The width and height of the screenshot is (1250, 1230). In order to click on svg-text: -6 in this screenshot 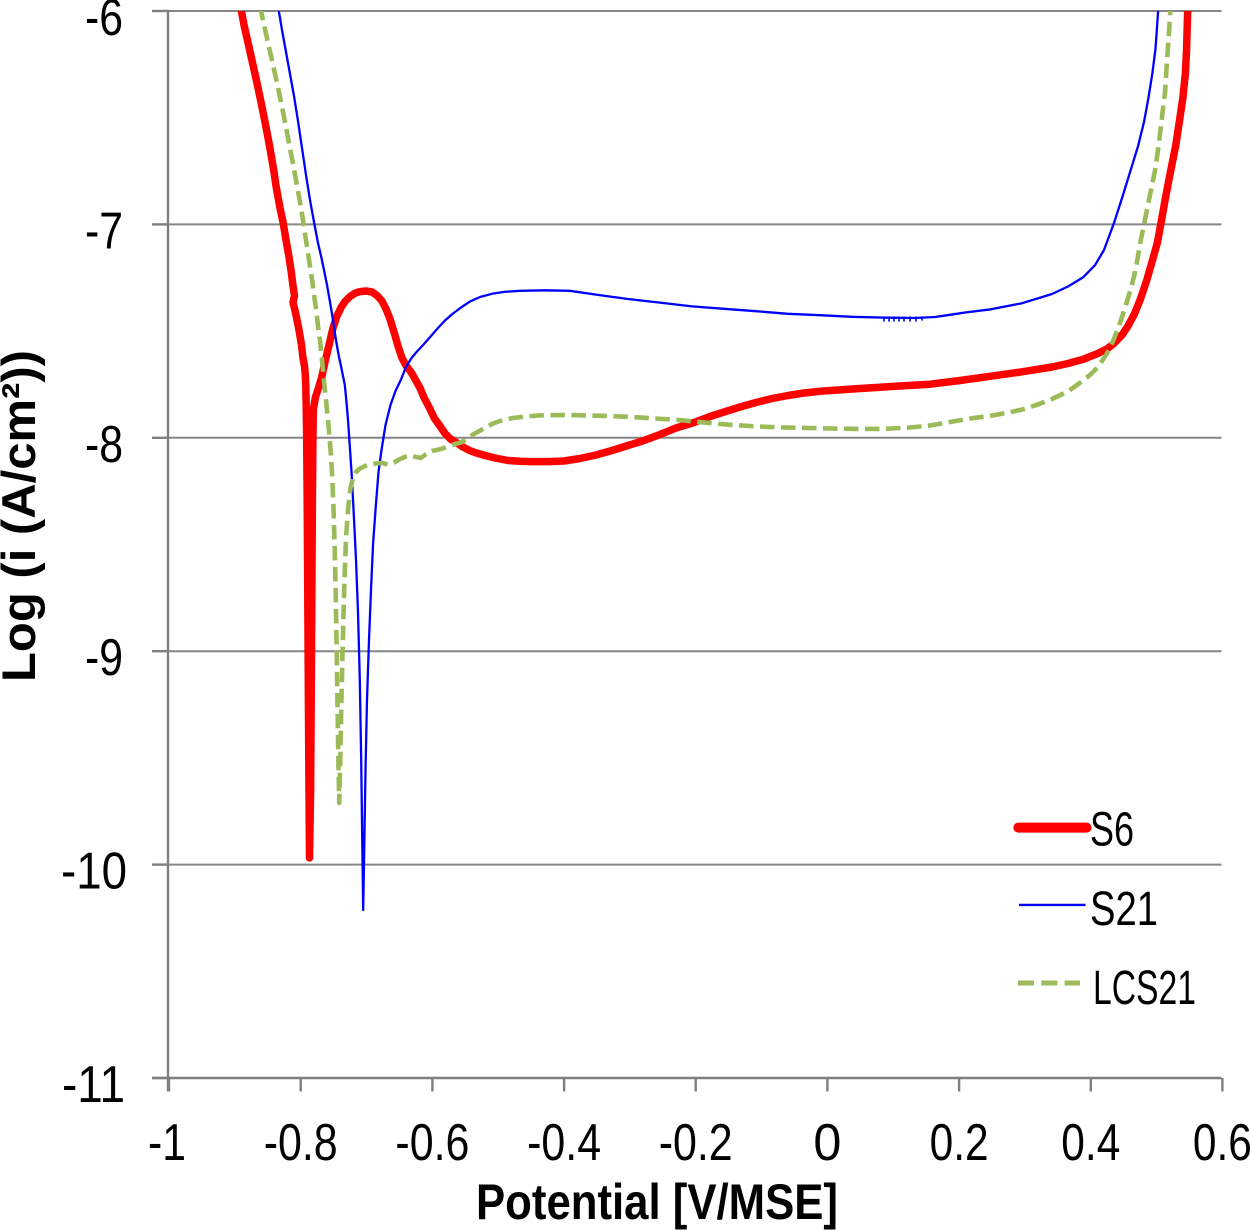, I will do `click(104, 23)`.